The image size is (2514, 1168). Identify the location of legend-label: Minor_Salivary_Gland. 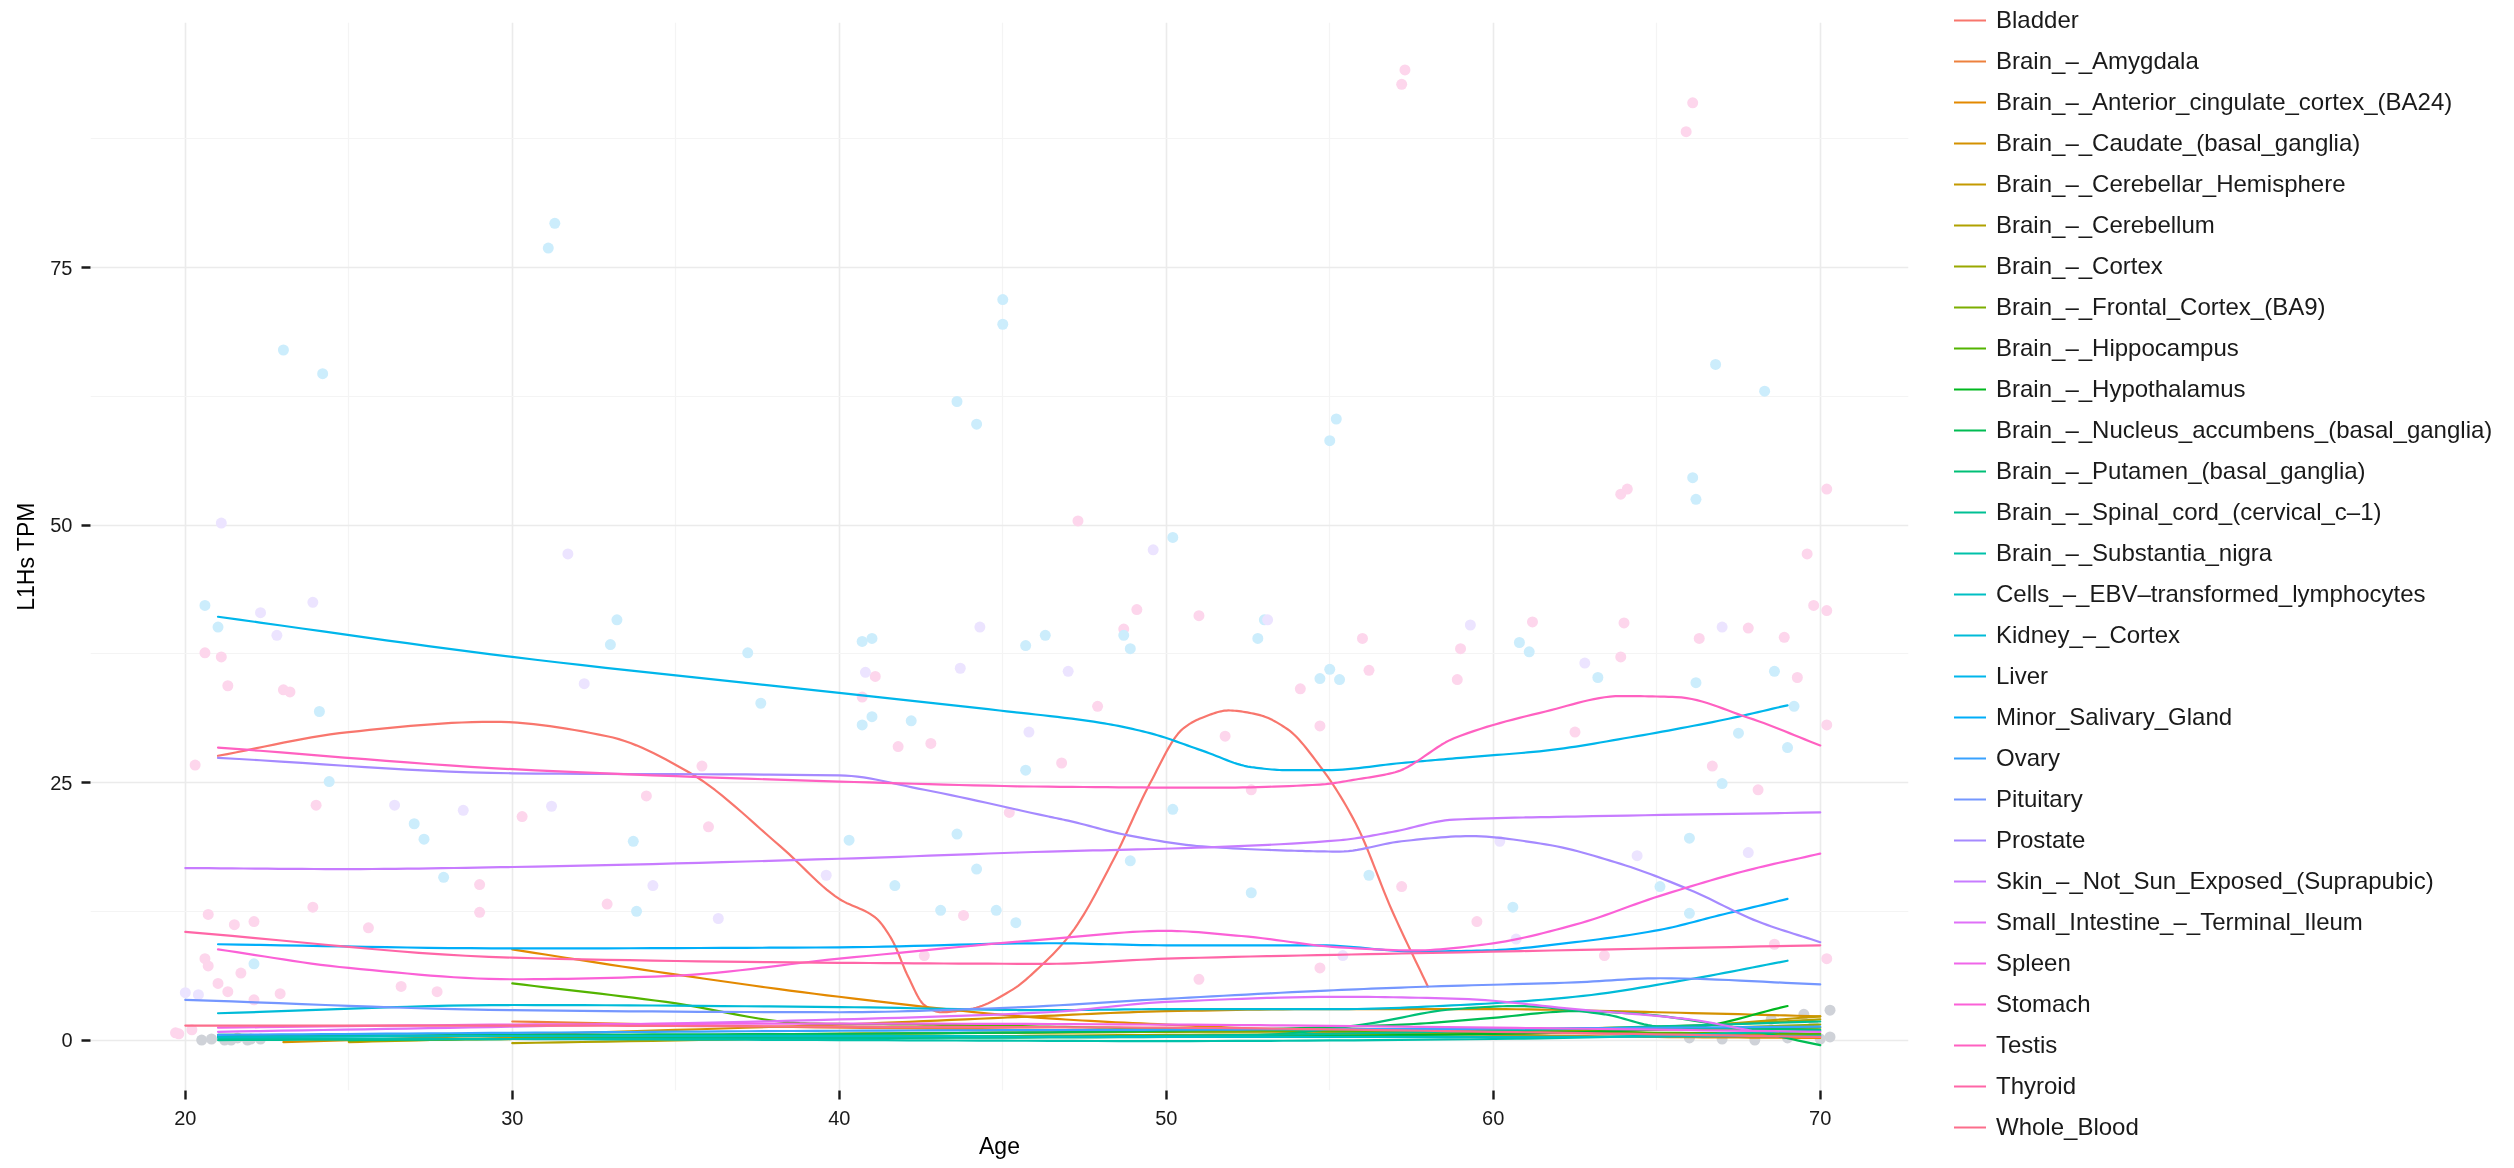
(2114, 717).